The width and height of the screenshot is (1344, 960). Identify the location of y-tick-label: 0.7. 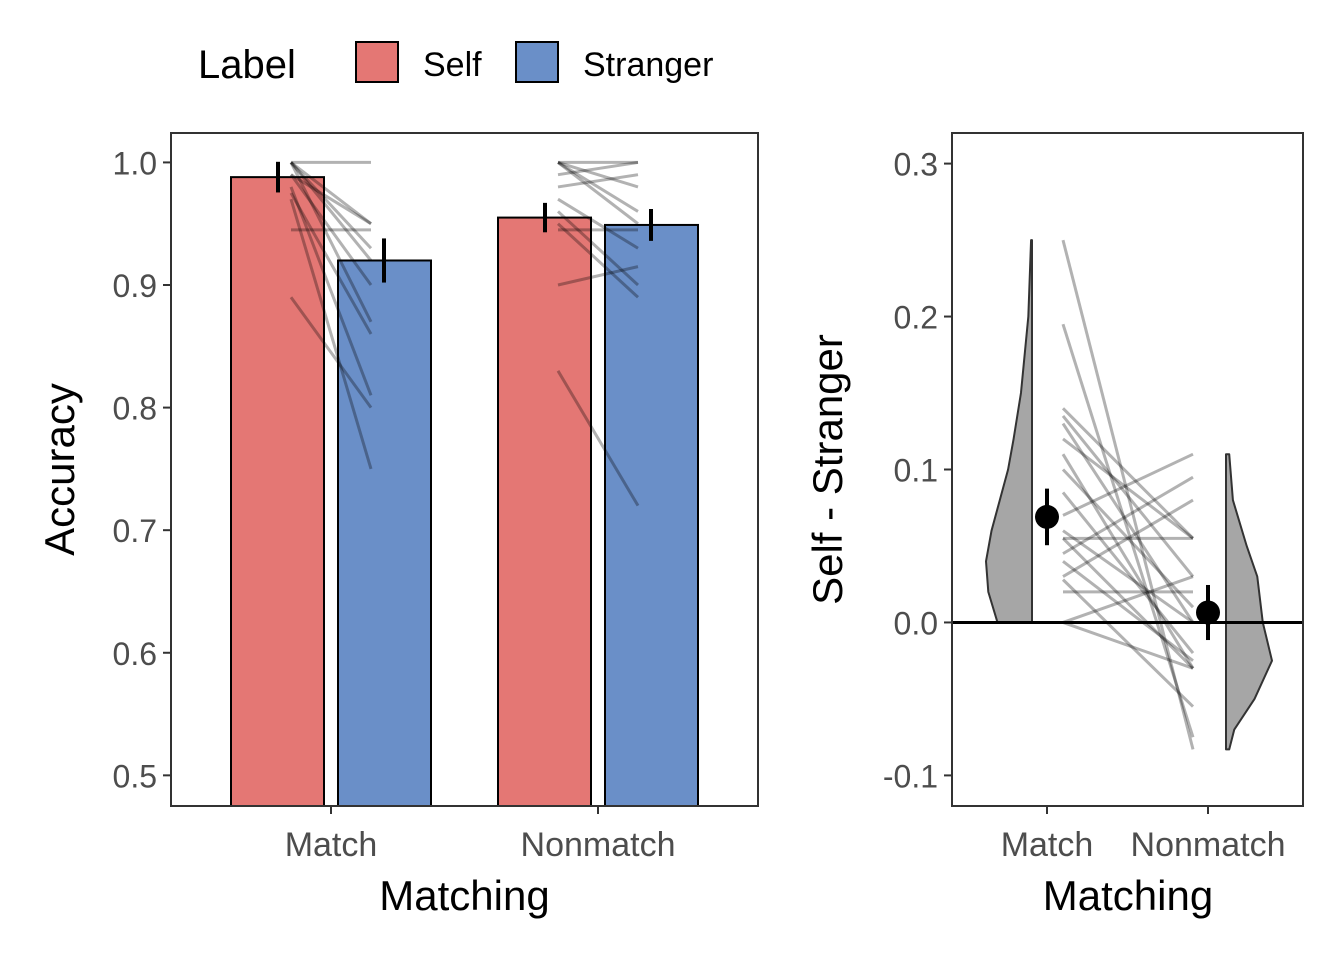
(135, 531).